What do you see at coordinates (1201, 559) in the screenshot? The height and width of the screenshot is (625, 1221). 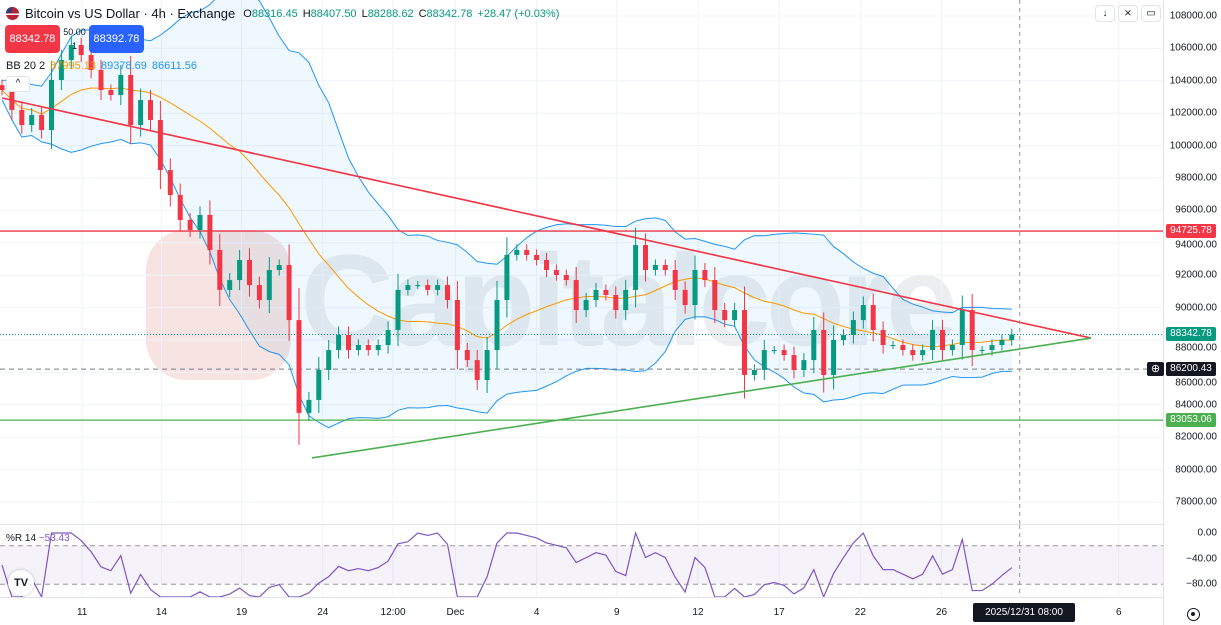 I see `wr-tick-label: −40.00` at bounding box center [1201, 559].